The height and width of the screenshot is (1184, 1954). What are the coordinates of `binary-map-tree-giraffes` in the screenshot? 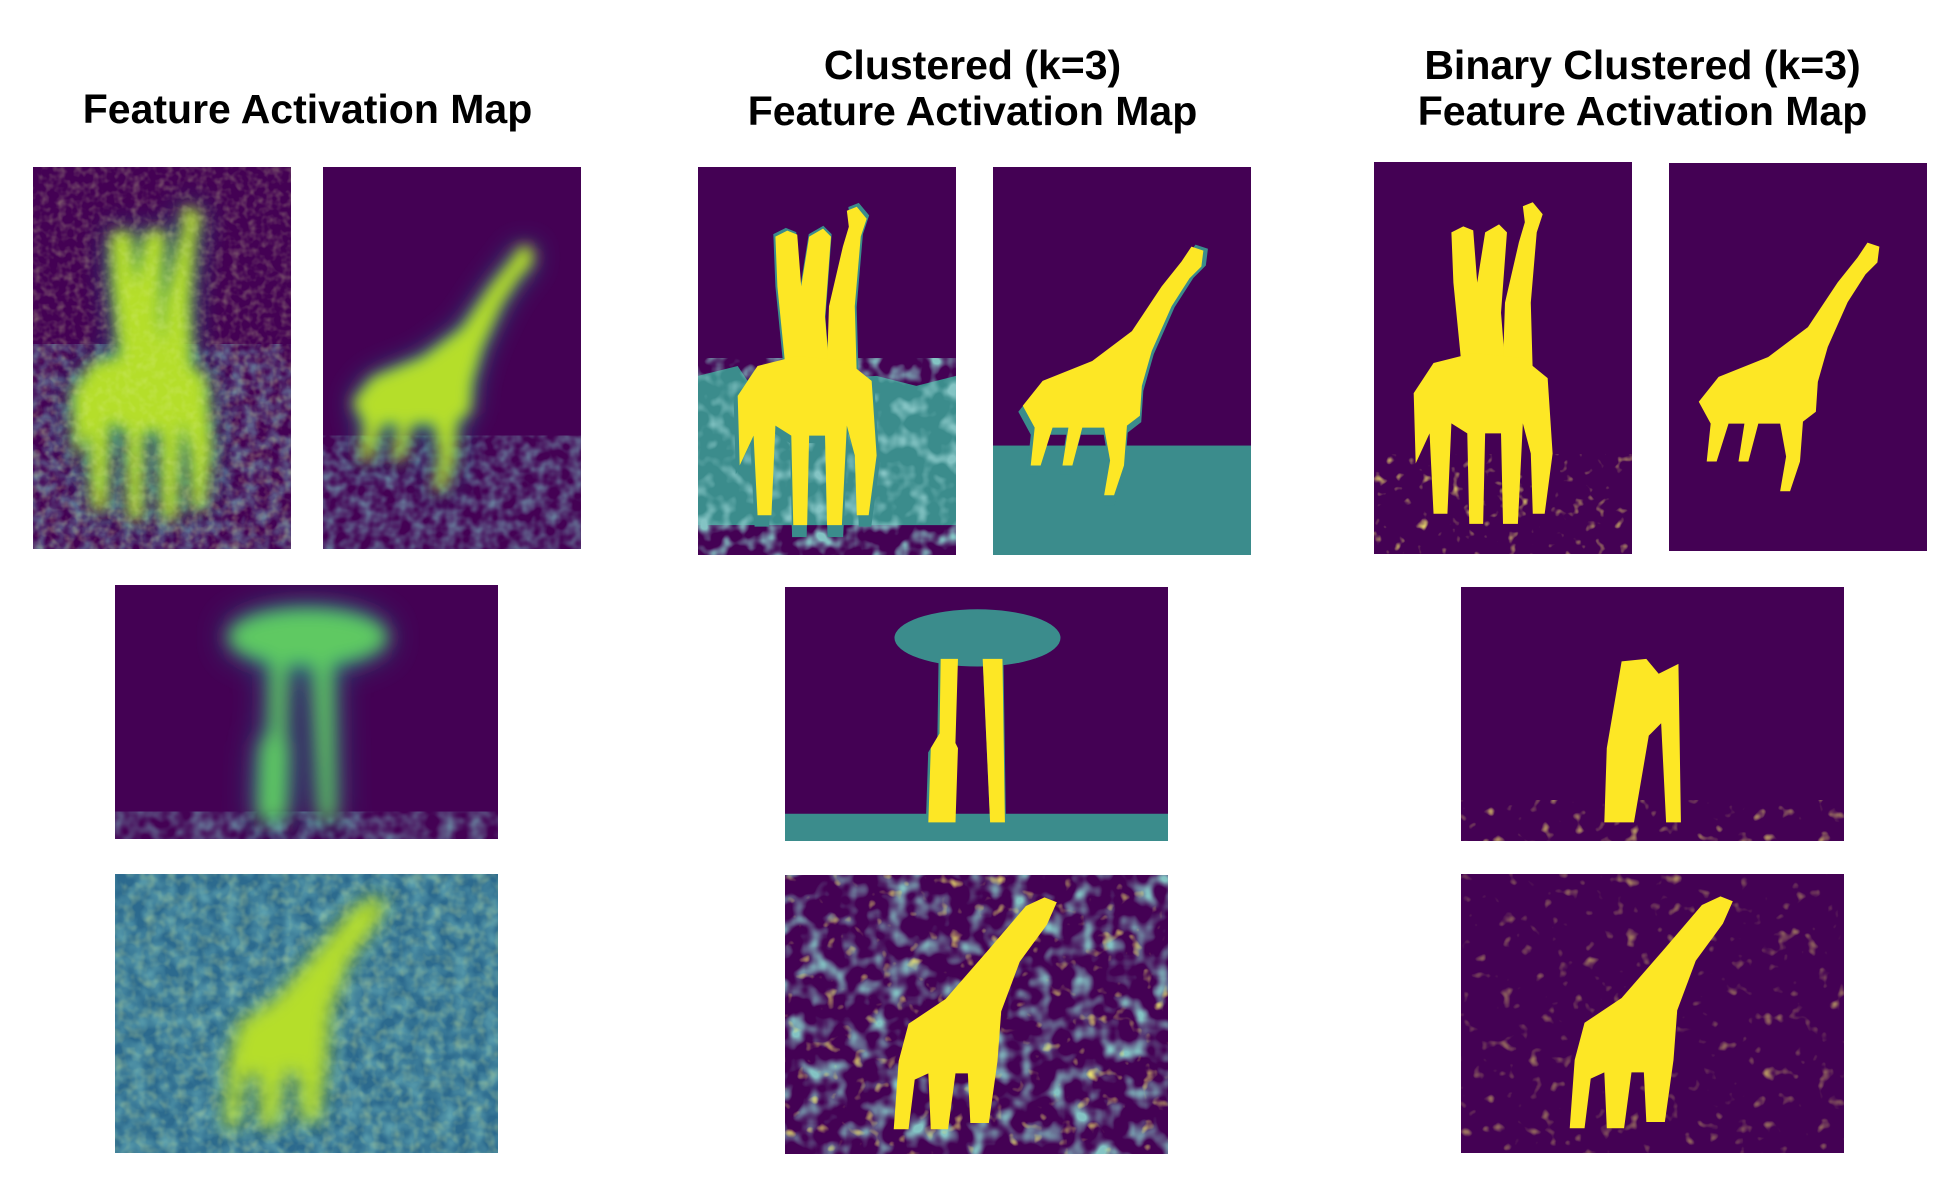 It's located at (1652, 714).